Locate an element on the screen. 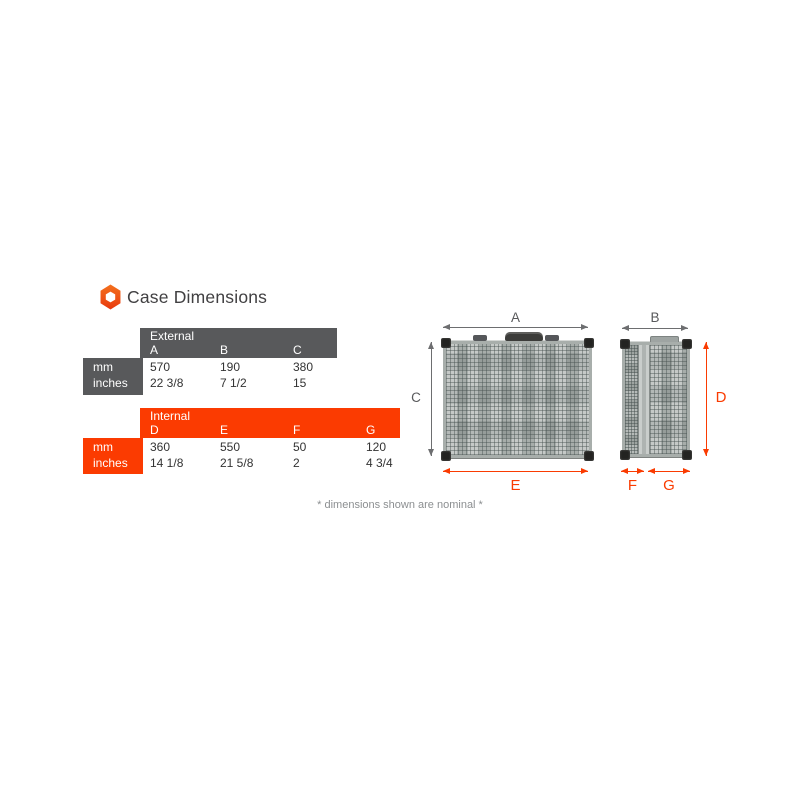 The height and width of the screenshot is (800, 800). dimension-label-a: A is located at coordinates (515, 317).